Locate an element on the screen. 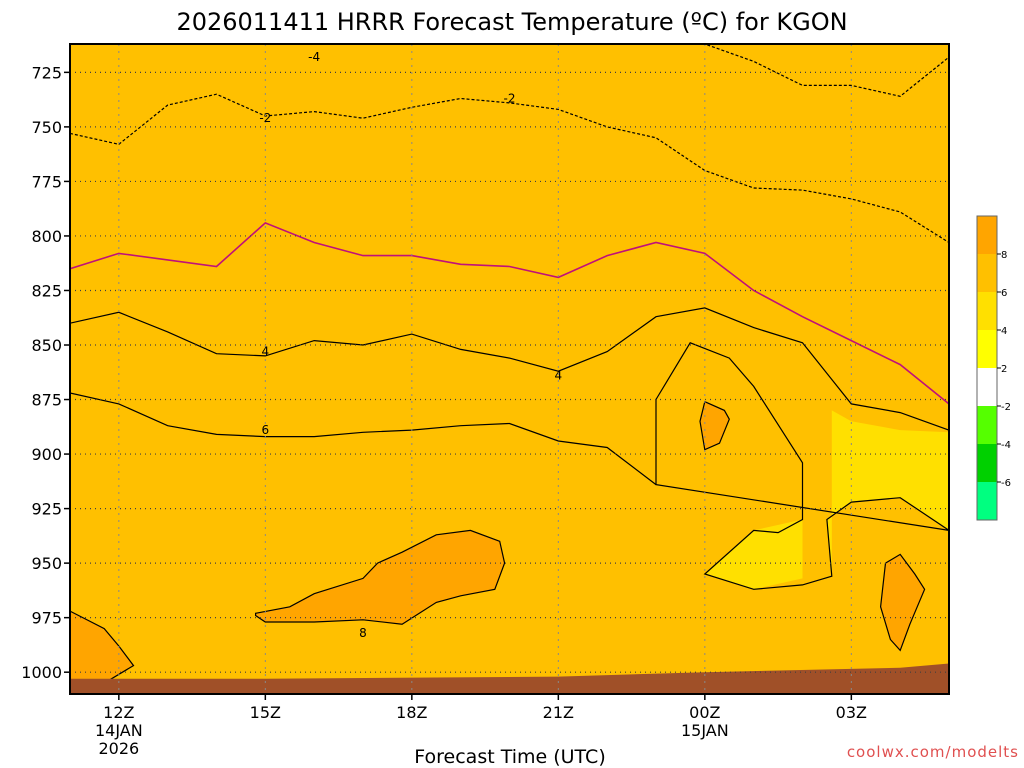  y-tick-label: 800 is located at coordinates (46, 236).